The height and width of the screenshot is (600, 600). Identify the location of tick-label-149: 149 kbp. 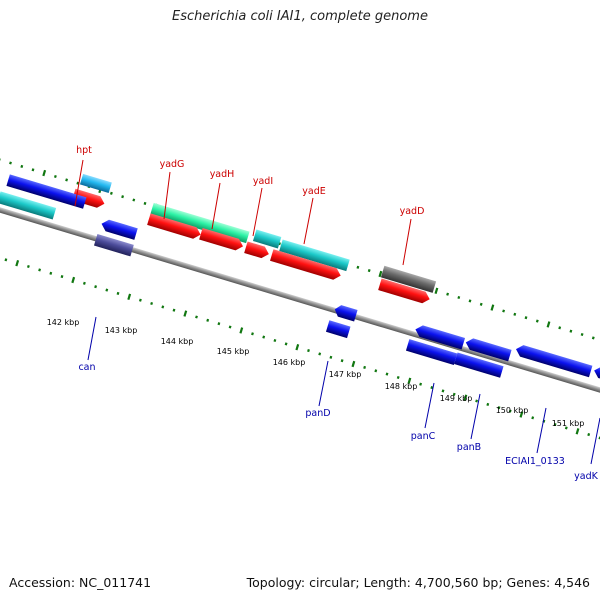
(456, 398).